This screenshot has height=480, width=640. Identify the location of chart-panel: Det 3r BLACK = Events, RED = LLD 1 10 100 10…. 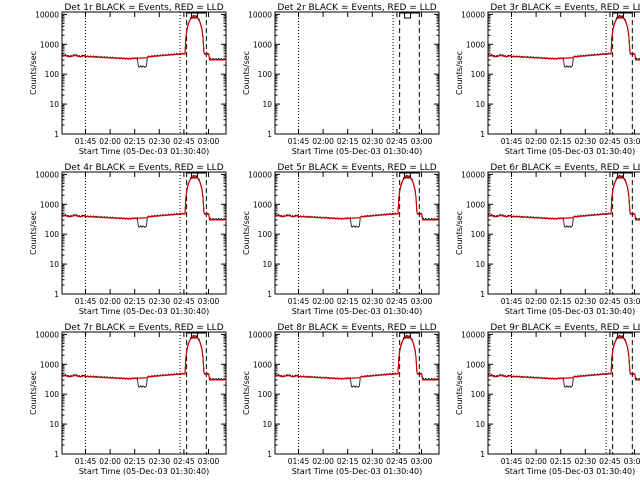
(547, 79).